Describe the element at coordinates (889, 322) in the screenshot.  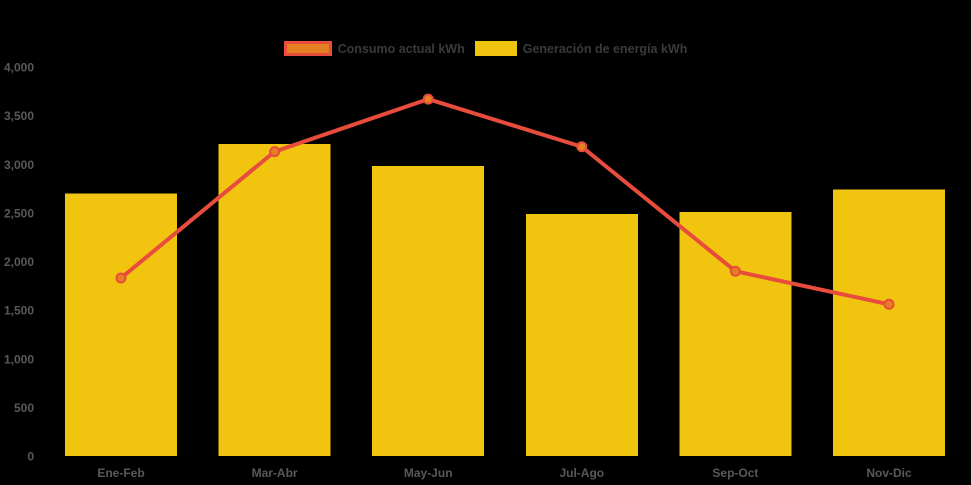
I see `bar-nov-dic` at that location.